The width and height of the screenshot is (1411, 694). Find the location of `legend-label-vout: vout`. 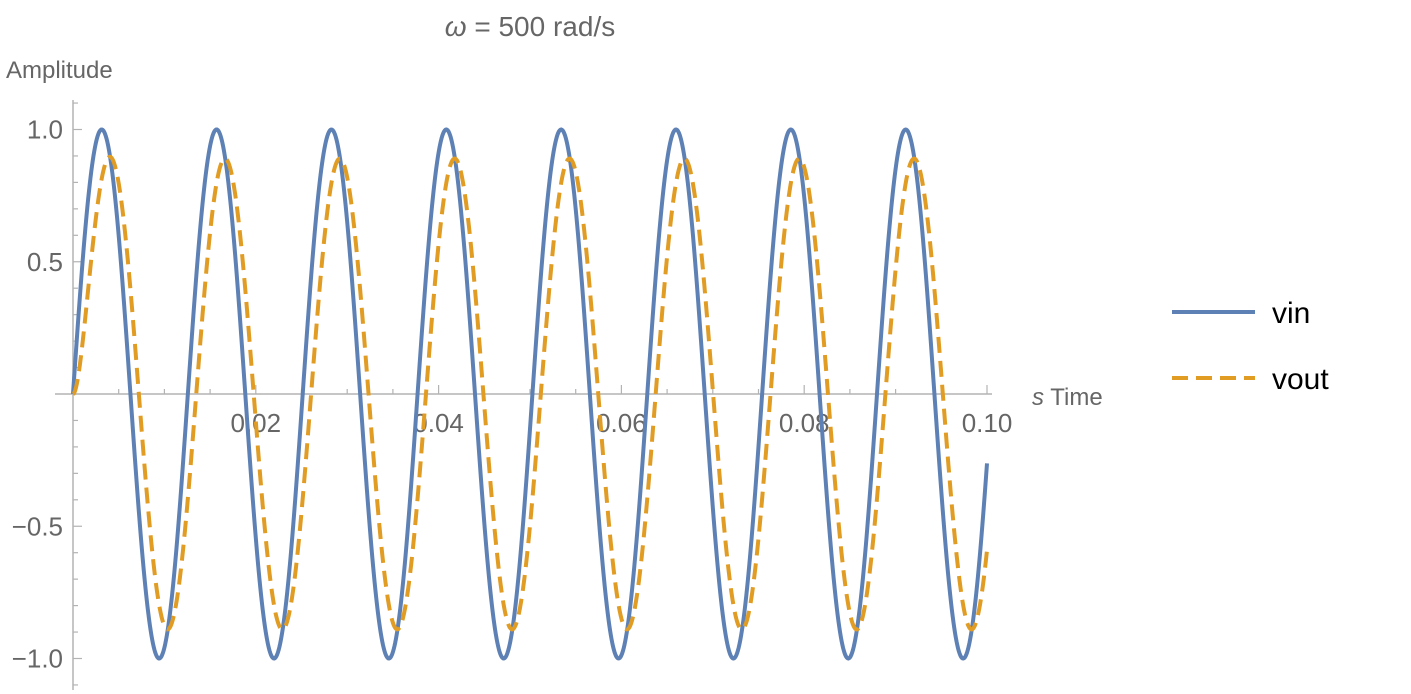

legend-label-vout: vout is located at coordinates (1300, 379).